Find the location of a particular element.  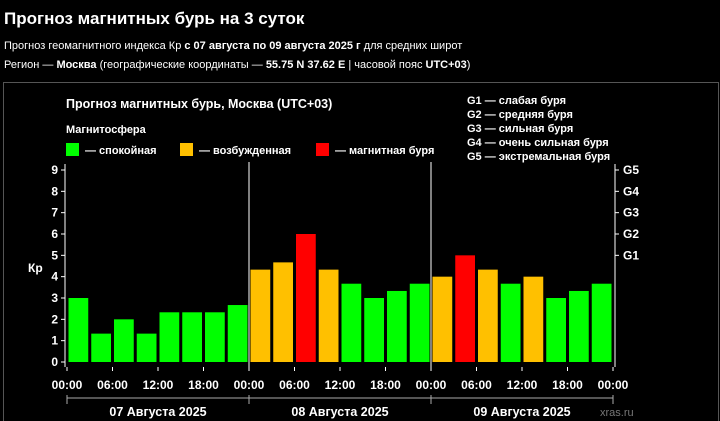

y-tick-label: 2 is located at coordinates (54, 319).